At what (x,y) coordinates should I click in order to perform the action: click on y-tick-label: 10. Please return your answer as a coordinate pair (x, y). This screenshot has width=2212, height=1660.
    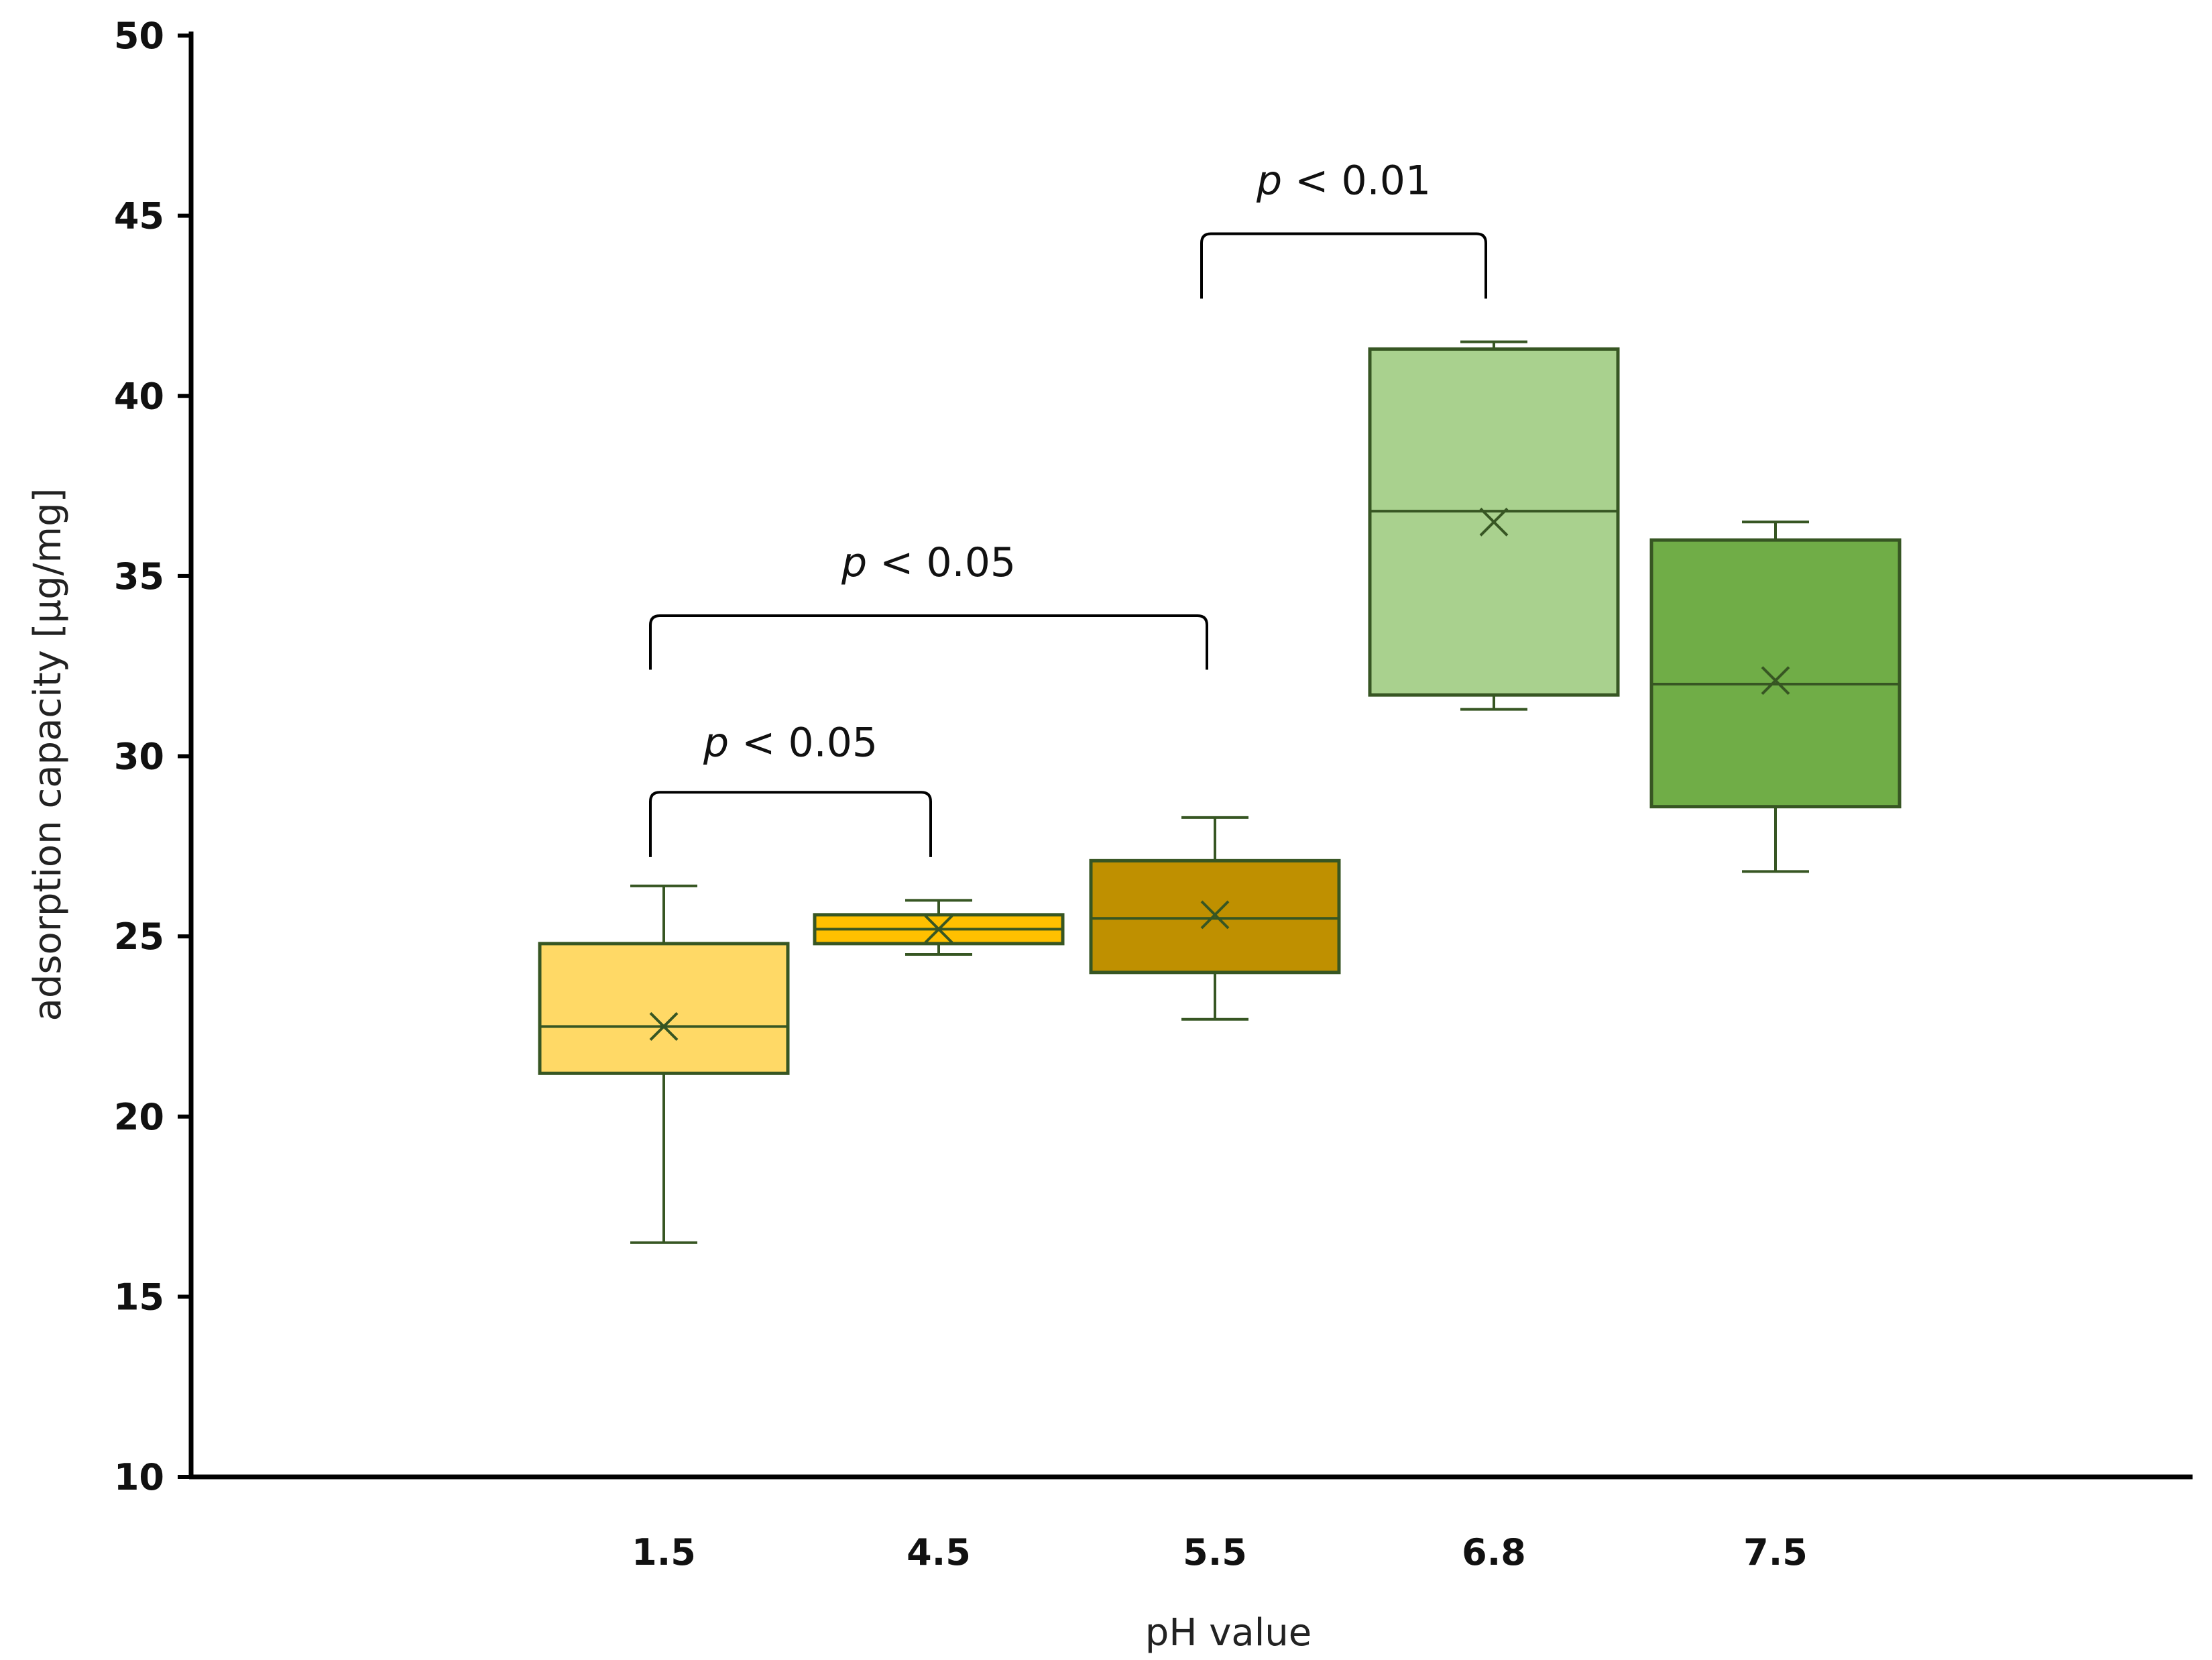
    Looking at the image, I should click on (139, 1477).